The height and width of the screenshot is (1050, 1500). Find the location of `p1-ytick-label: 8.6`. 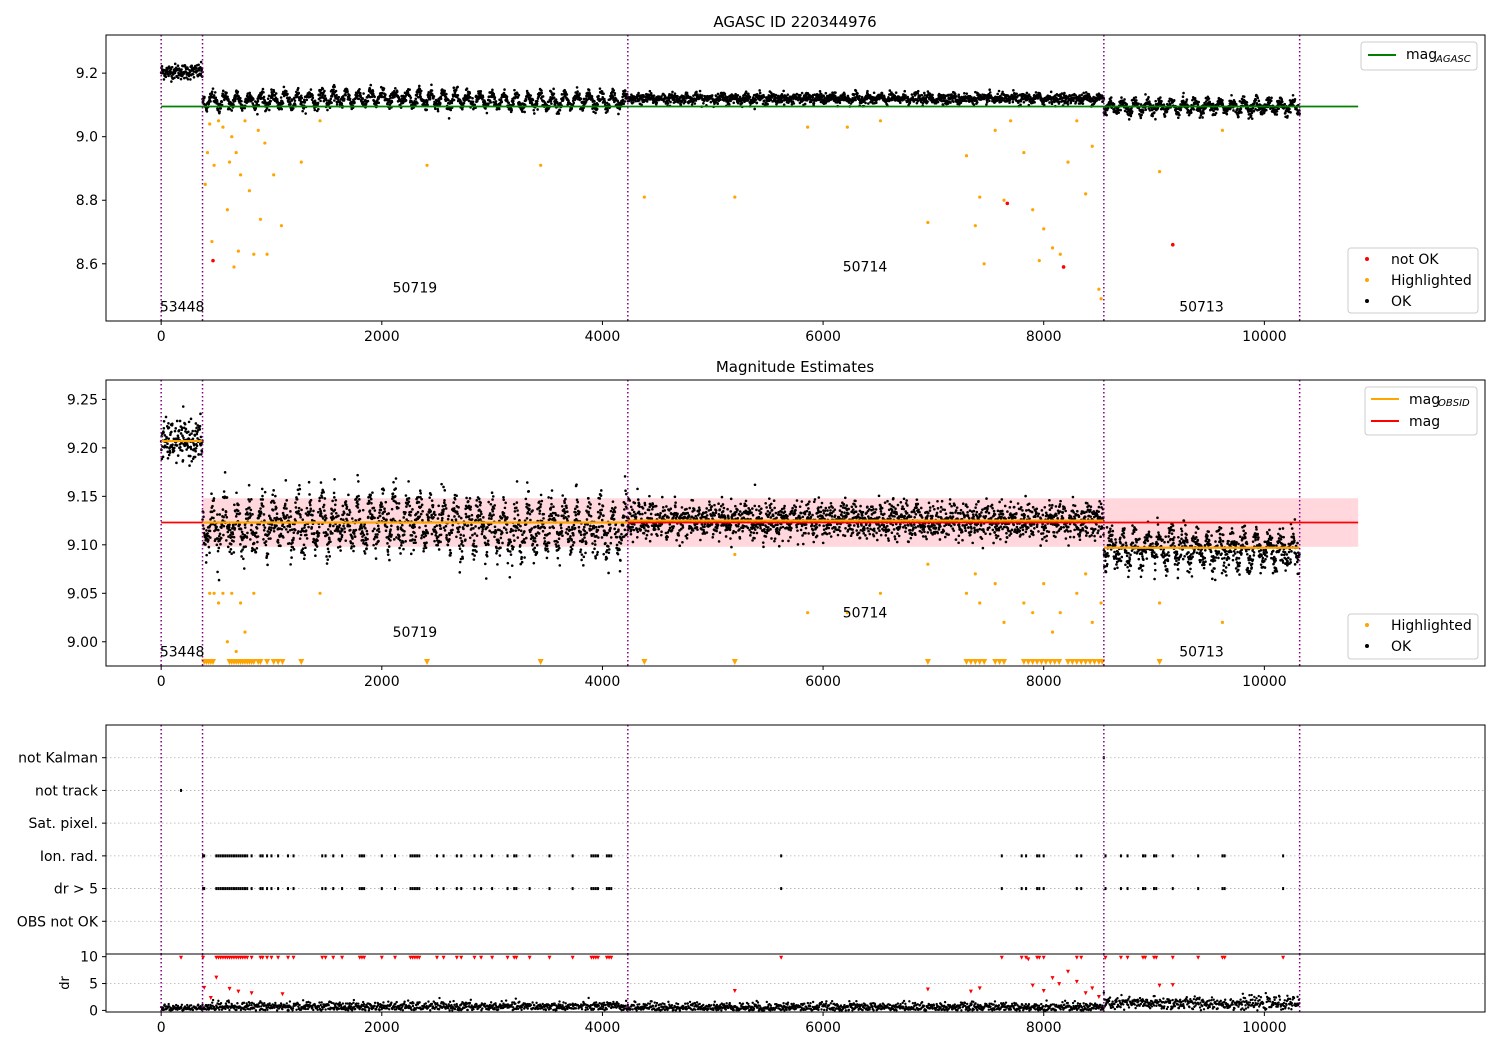

p1-ytick-label: 8.6 is located at coordinates (87, 265).